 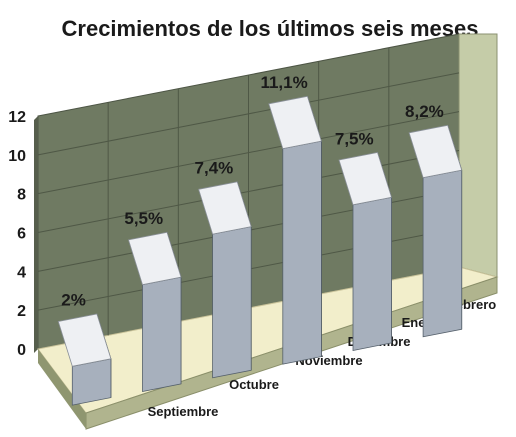 I want to click on data-label: 7,5%, so click(x=354, y=138).